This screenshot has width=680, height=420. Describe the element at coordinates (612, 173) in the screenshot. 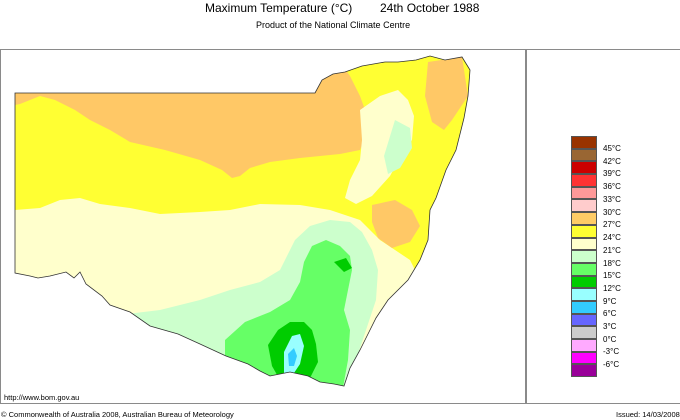

I see `legend-label: 39°C` at that location.